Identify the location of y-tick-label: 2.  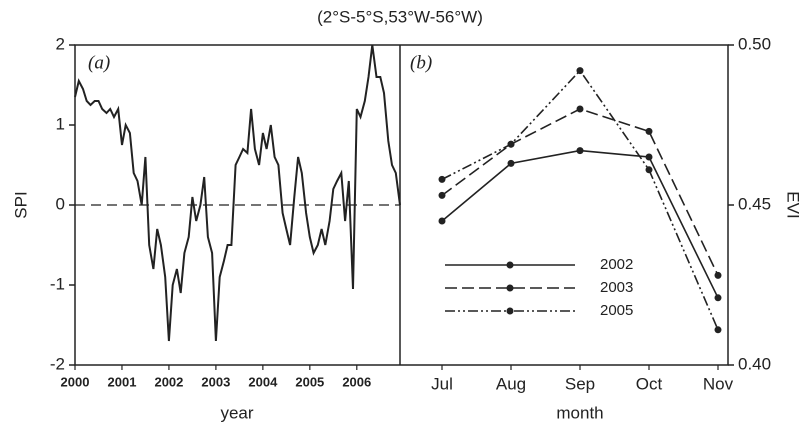
(60, 43).